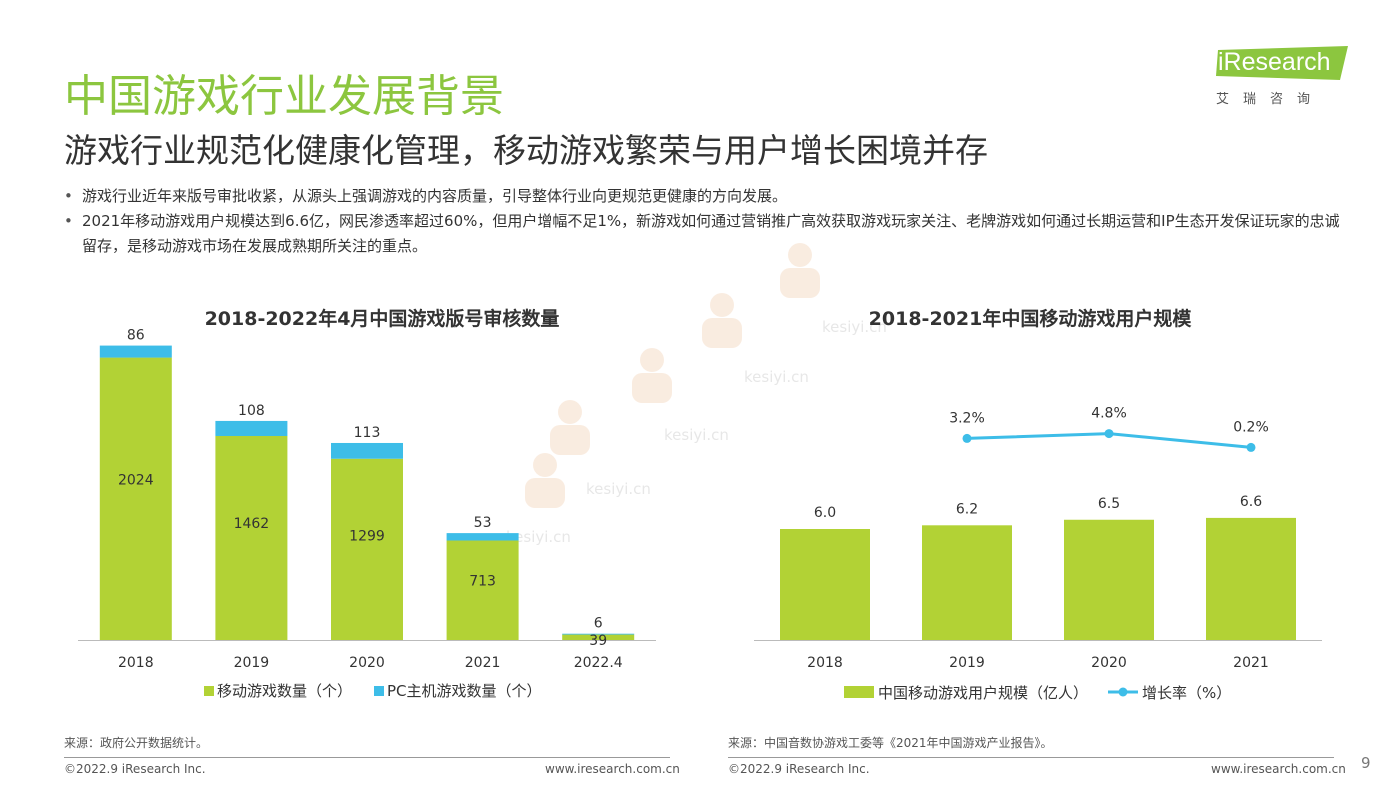 This screenshot has width=1400, height=788. What do you see at coordinates (983, 693) in the screenshot?
I see `legend-label-users: 中国移动游戏用户规模（亿人）` at bounding box center [983, 693].